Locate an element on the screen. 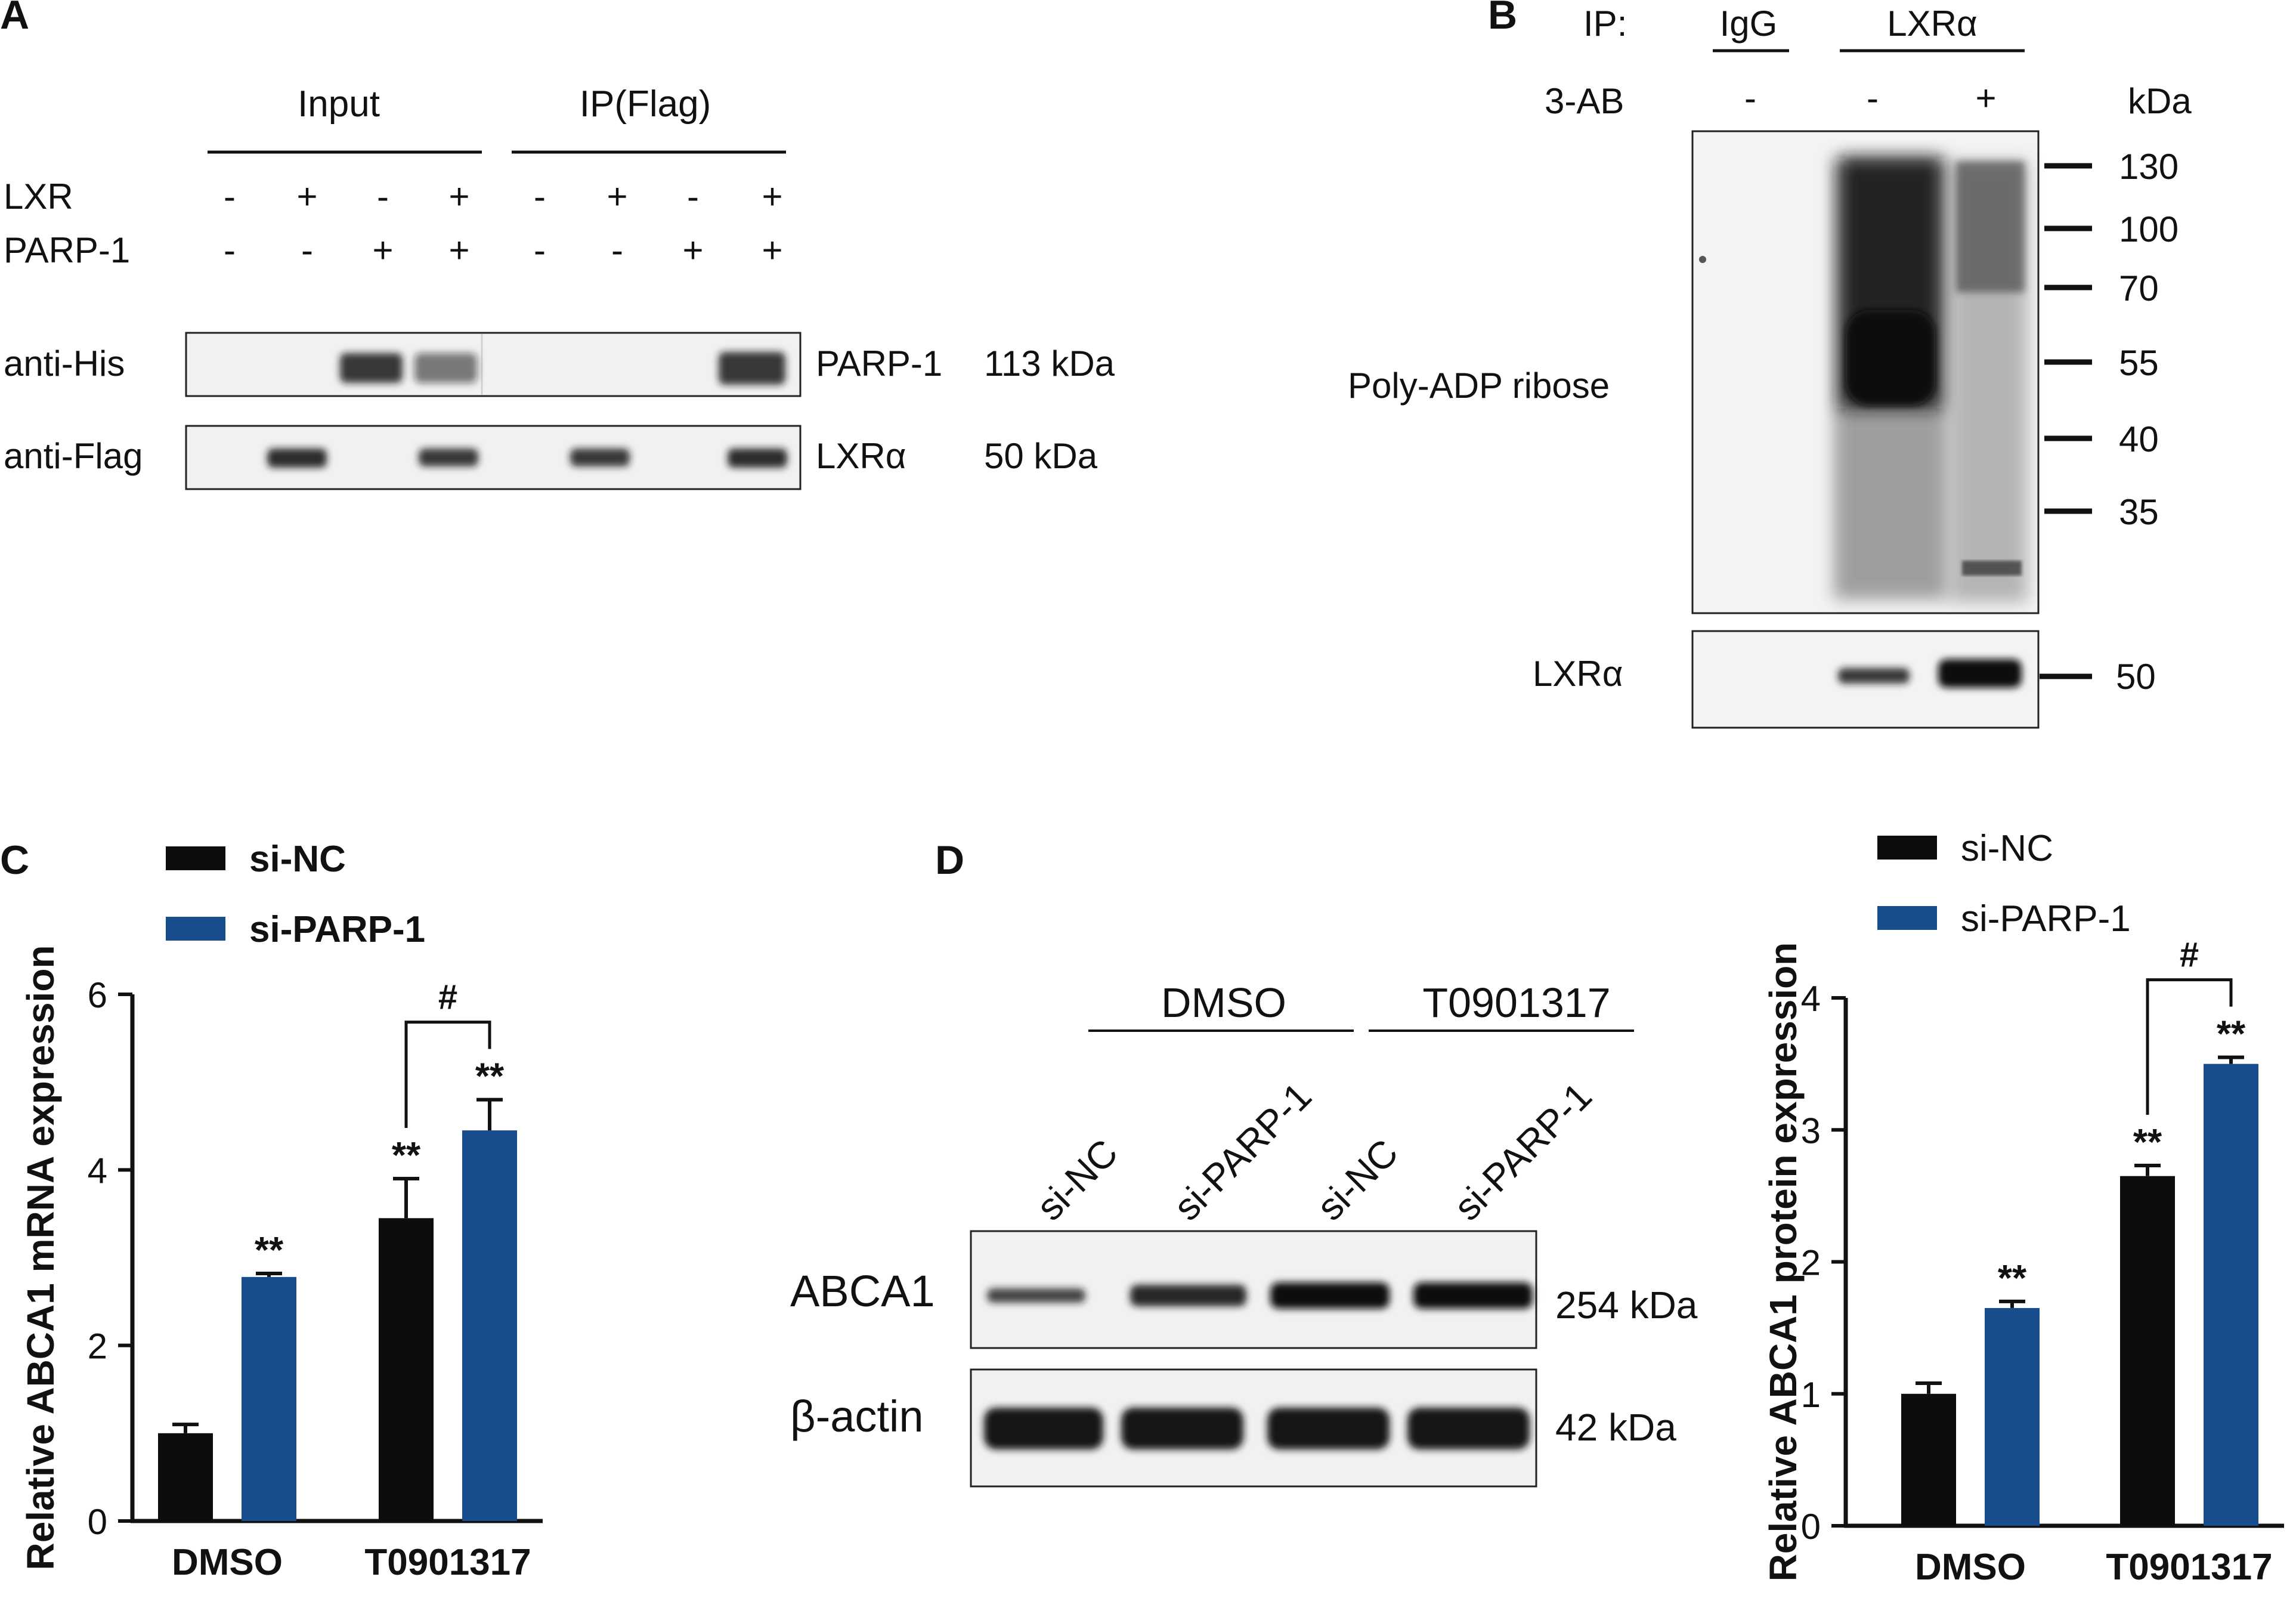 This screenshot has width=2296, height=1623. y-tick-label: 1 is located at coordinates (1811, 1395).